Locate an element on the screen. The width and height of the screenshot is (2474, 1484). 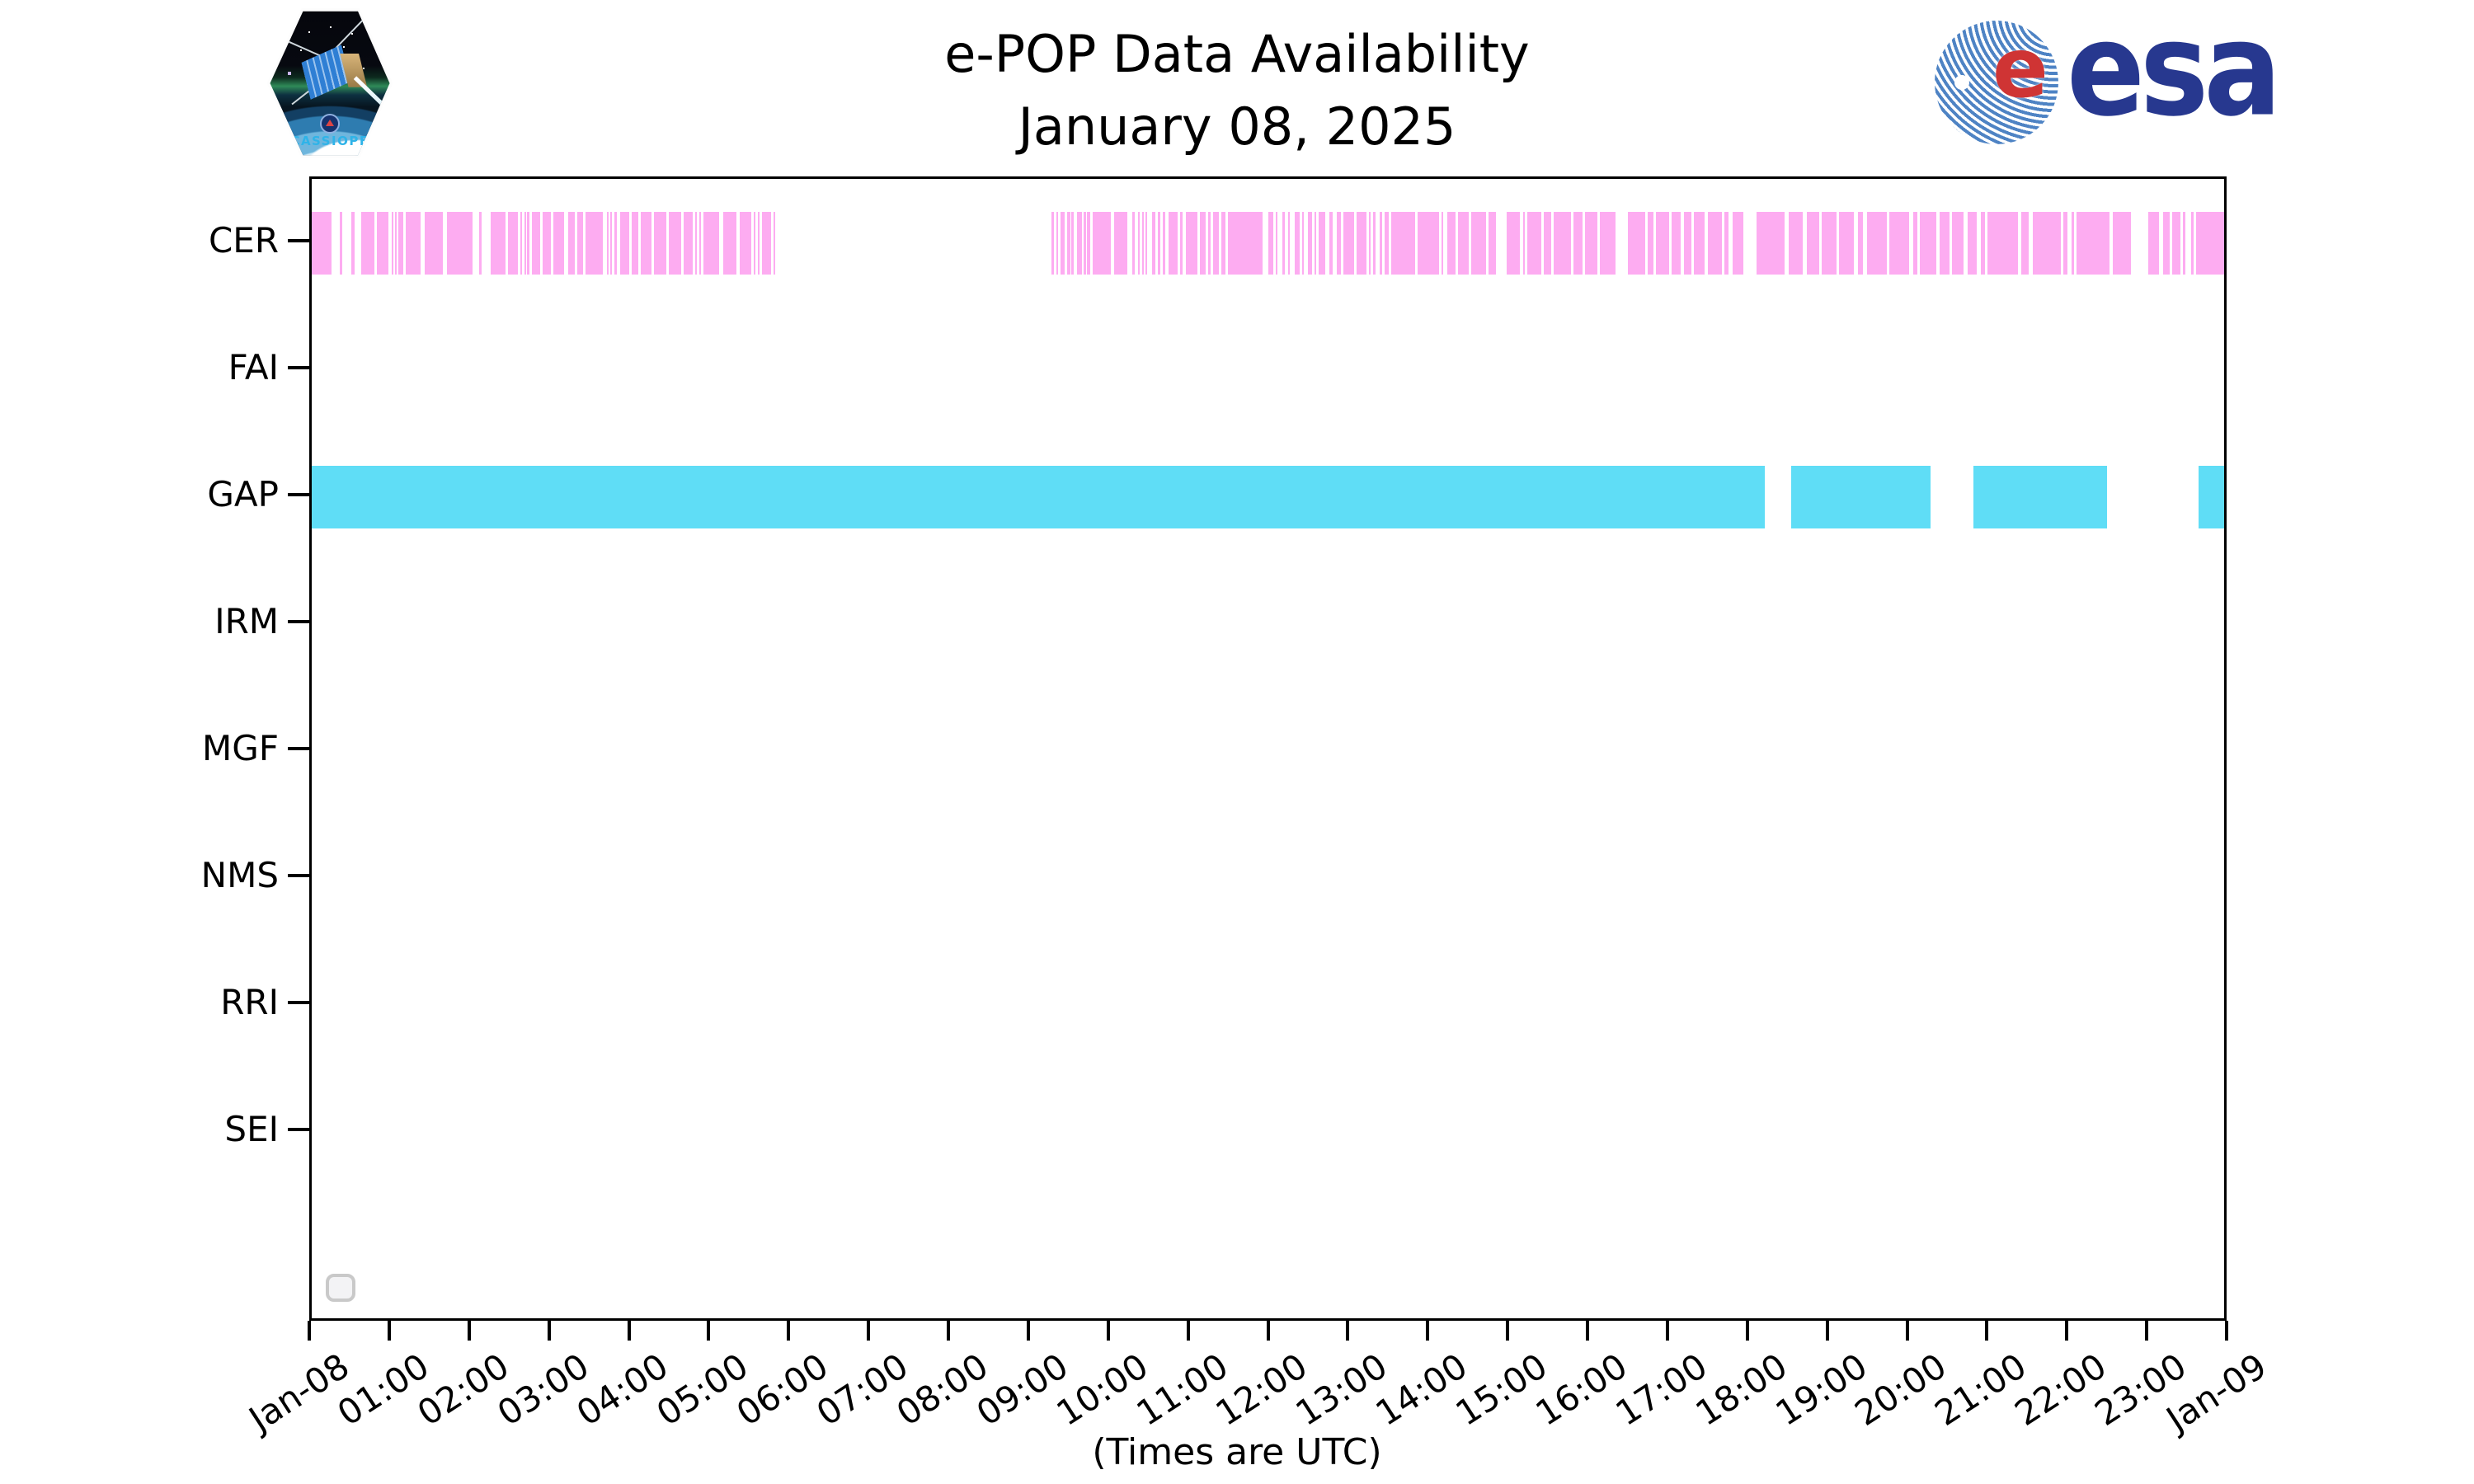
esa-e-icon: e is located at coordinates (2020, 68).